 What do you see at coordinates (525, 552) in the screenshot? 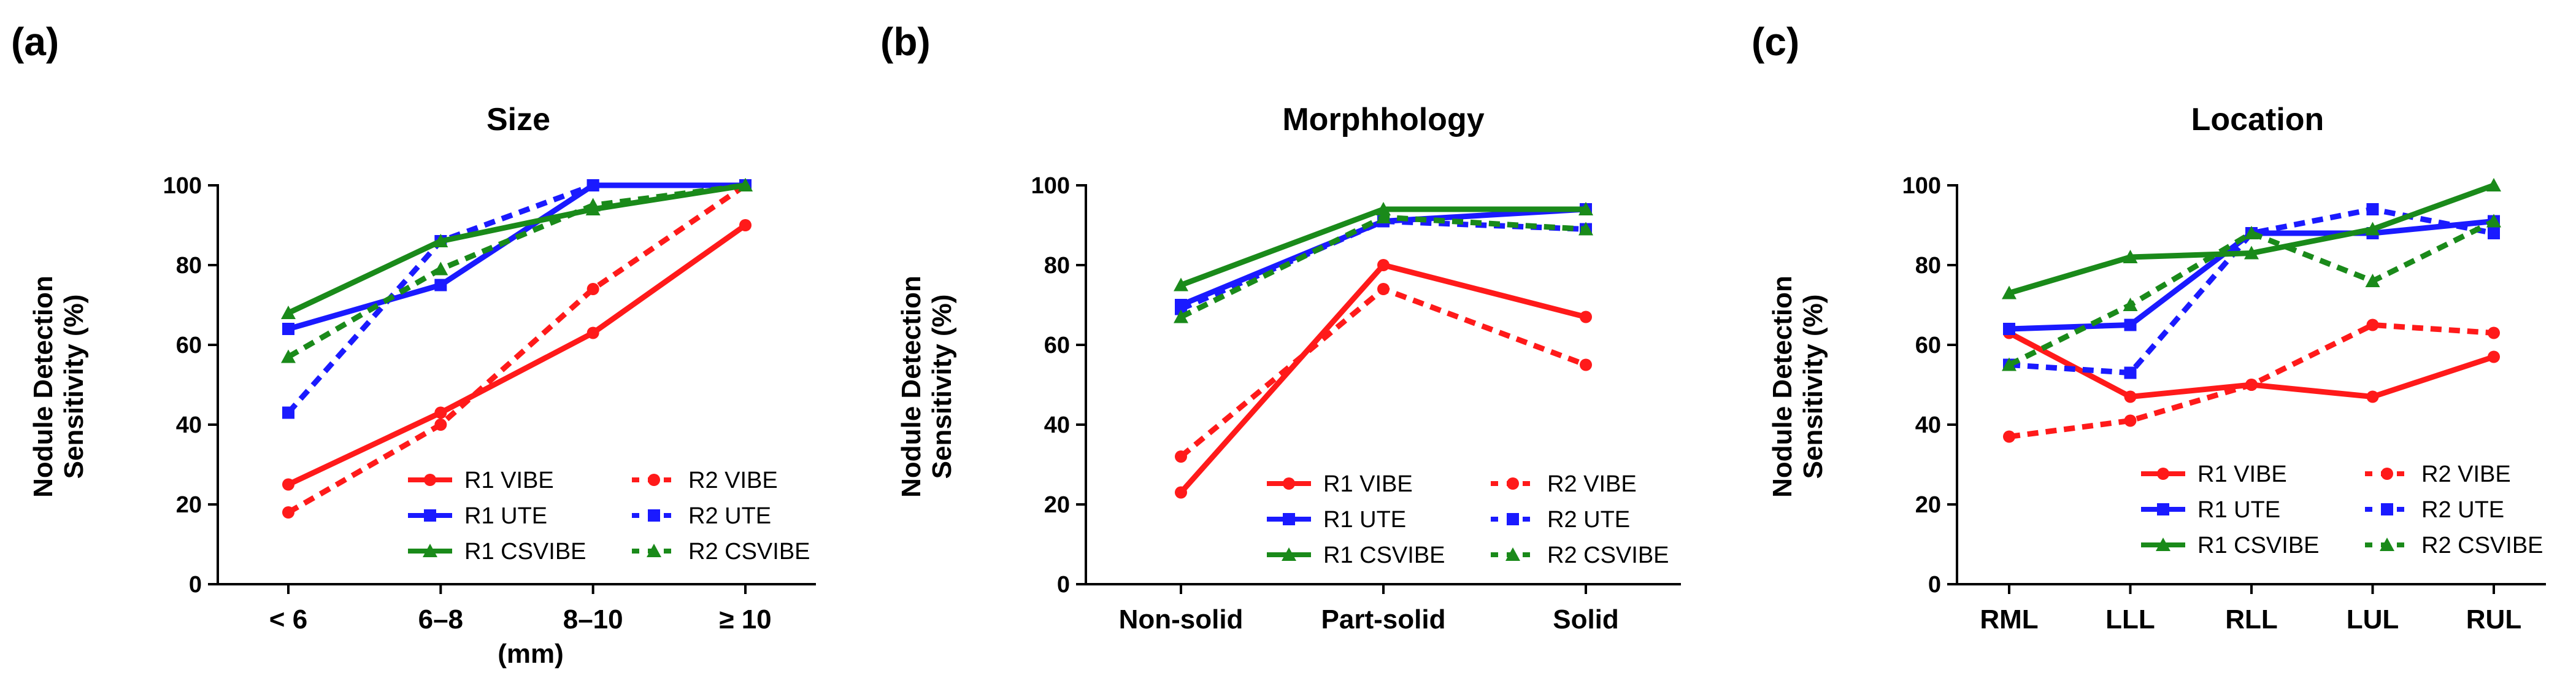
I see `legend-label: R1 CSVIBE` at bounding box center [525, 552].